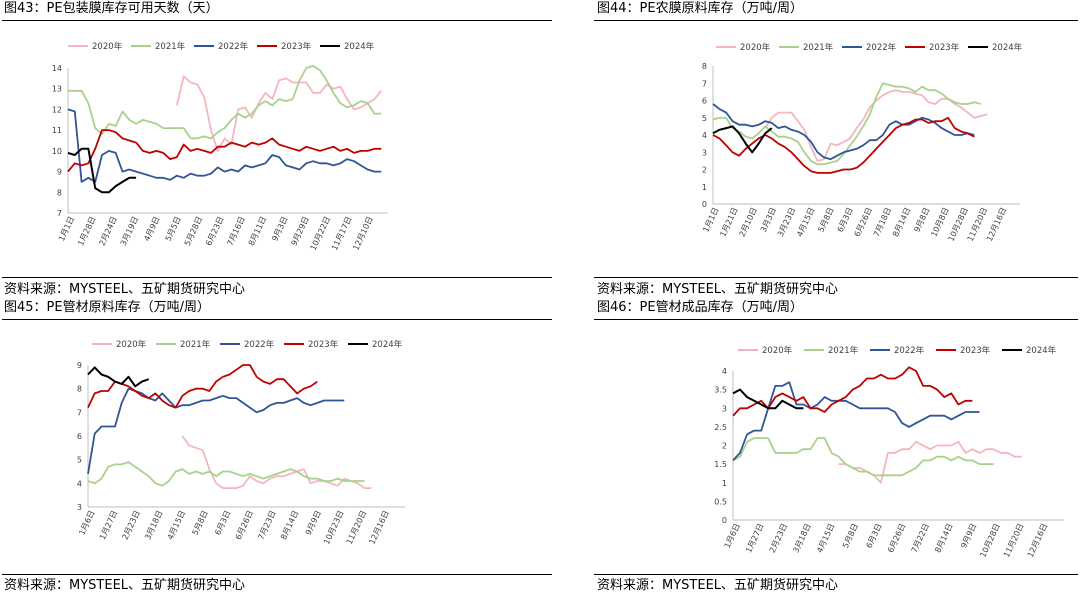 The width and height of the screenshot is (1080, 598). What do you see at coordinates (975, 350) in the screenshot?
I see `fig46-legend-label: 2023年` at bounding box center [975, 350].